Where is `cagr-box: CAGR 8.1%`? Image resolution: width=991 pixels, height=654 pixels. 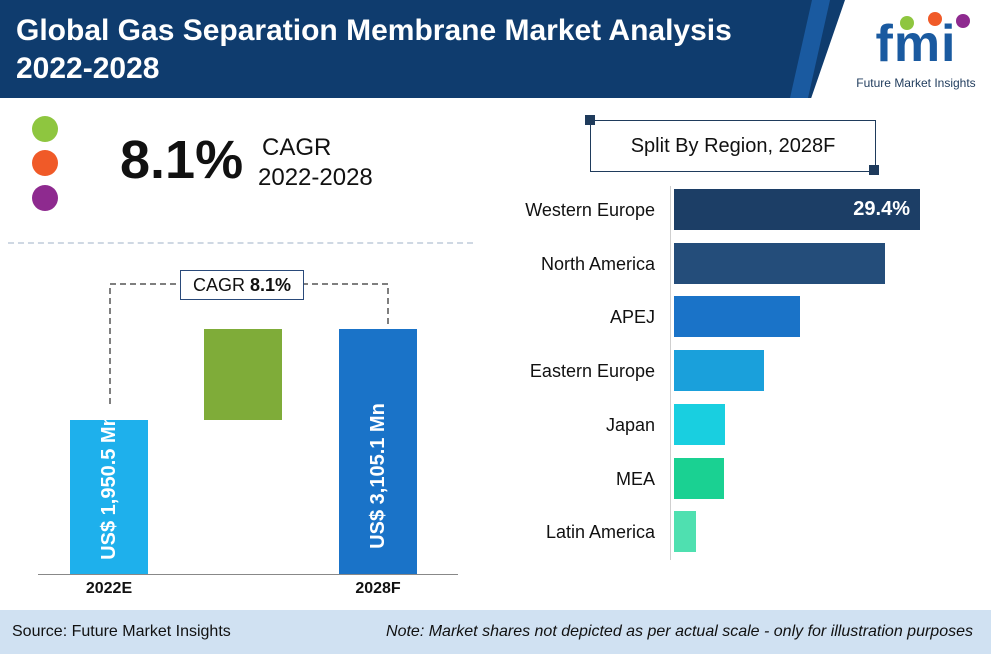
cagr-box: CAGR 8.1% is located at coordinates (242, 285).